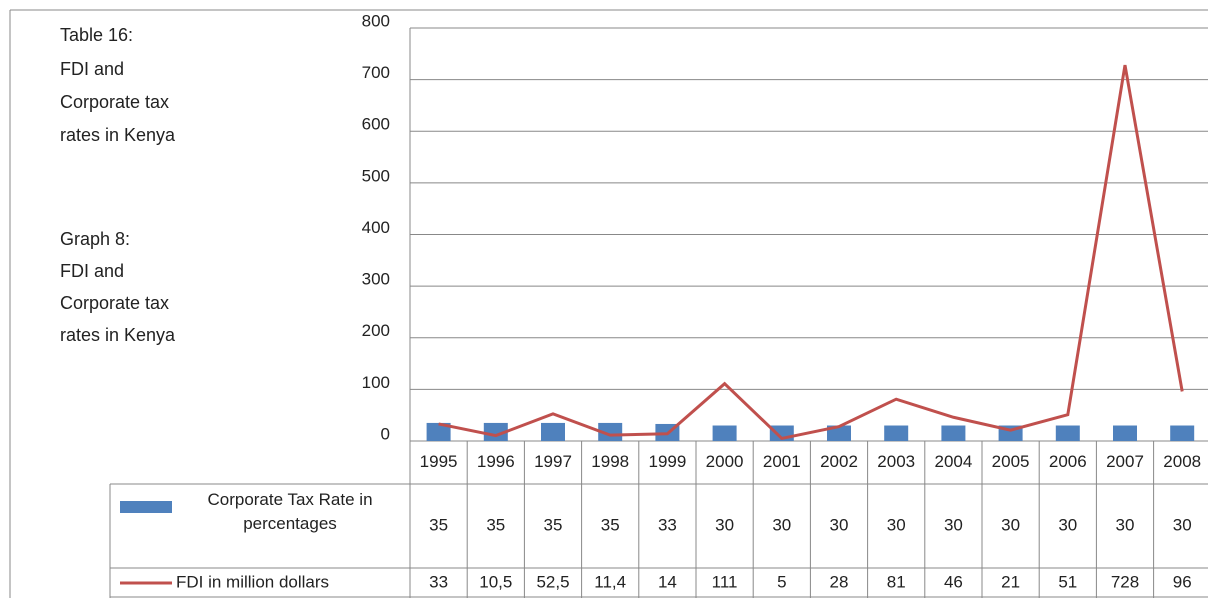 The height and width of the screenshot is (598, 1208). Describe the element at coordinates (725, 461) in the screenshot. I see `x-tick-label: 2000` at that location.